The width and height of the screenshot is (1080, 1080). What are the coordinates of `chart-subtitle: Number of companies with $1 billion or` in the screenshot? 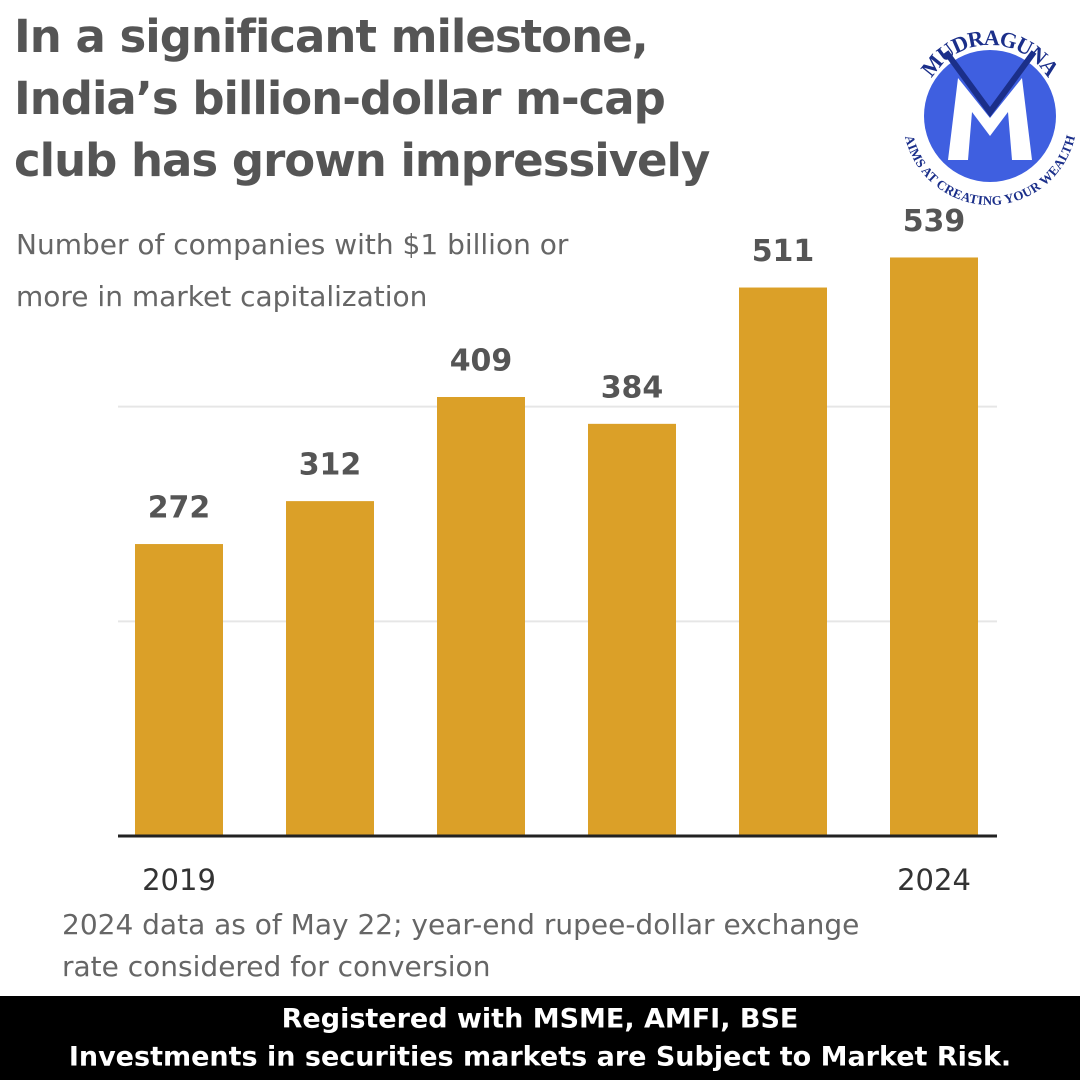 It's located at (292, 244).